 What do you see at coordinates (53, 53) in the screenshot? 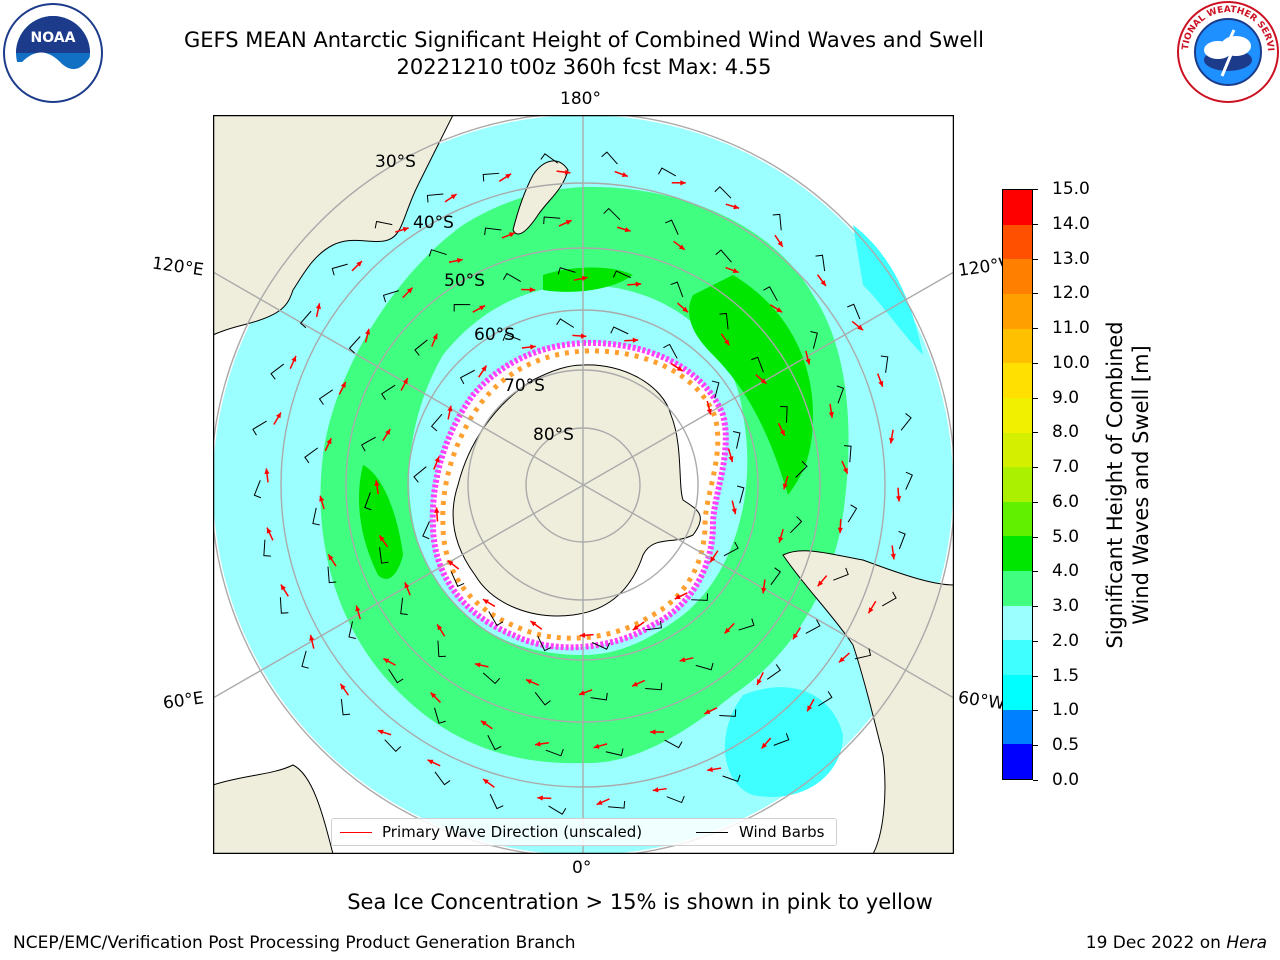
I see `noaa-logo: NOAA` at bounding box center [53, 53].